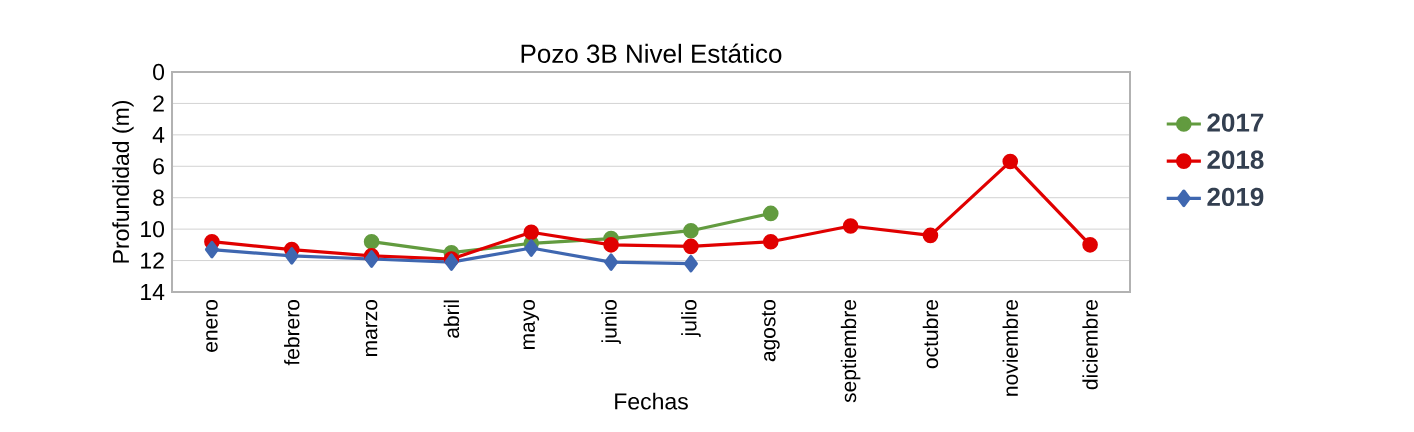 Image resolution: width=1414 pixels, height=432 pixels. Describe the element at coordinates (158, 197) in the screenshot. I see `y-tick-label: 8` at that location.